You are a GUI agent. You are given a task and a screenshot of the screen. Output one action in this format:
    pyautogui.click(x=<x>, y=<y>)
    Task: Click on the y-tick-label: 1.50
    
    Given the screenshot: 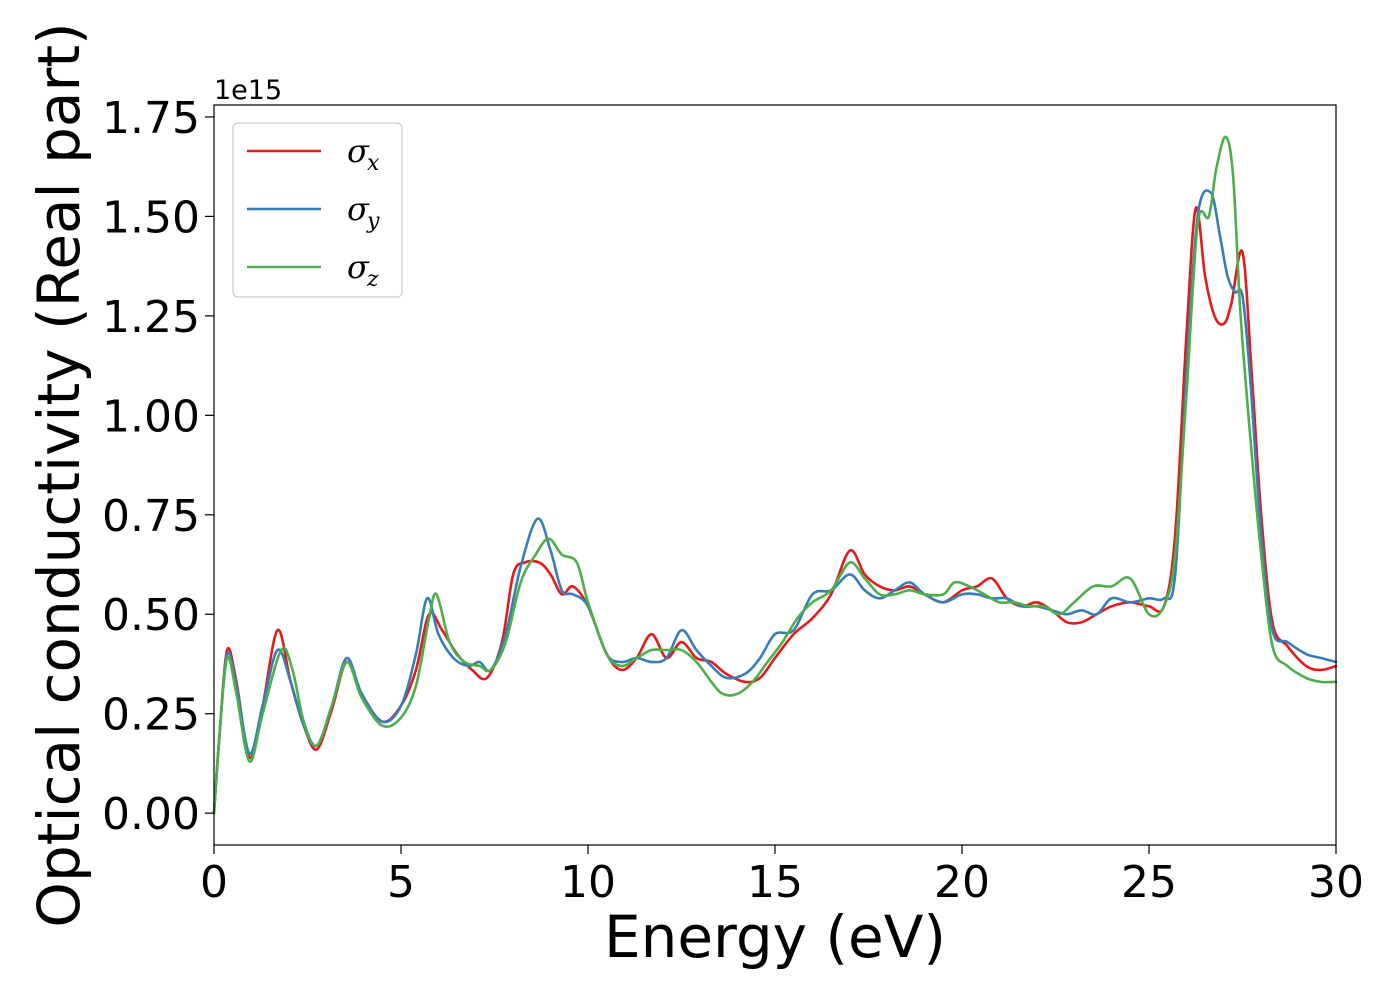 What is the action you would take?
    pyautogui.click(x=151, y=217)
    